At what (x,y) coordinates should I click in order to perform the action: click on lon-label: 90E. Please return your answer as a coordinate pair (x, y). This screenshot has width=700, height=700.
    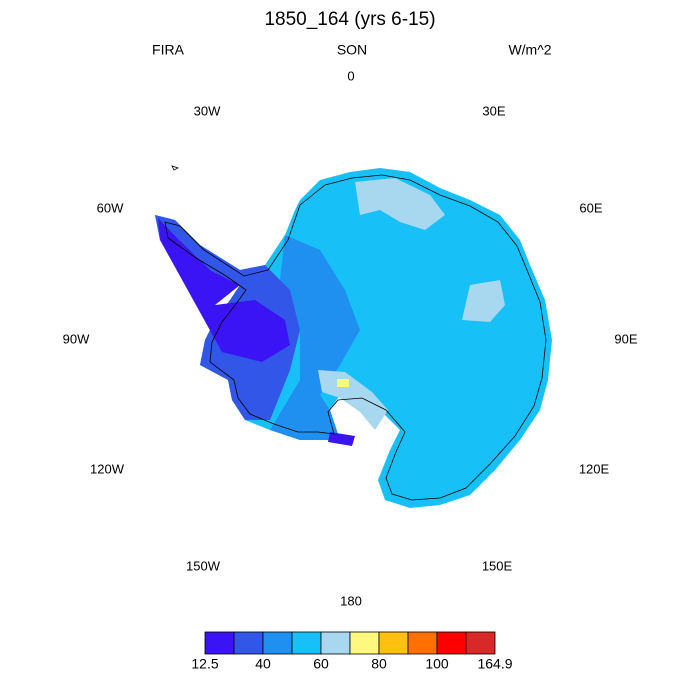
    Looking at the image, I should click on (625, 338).